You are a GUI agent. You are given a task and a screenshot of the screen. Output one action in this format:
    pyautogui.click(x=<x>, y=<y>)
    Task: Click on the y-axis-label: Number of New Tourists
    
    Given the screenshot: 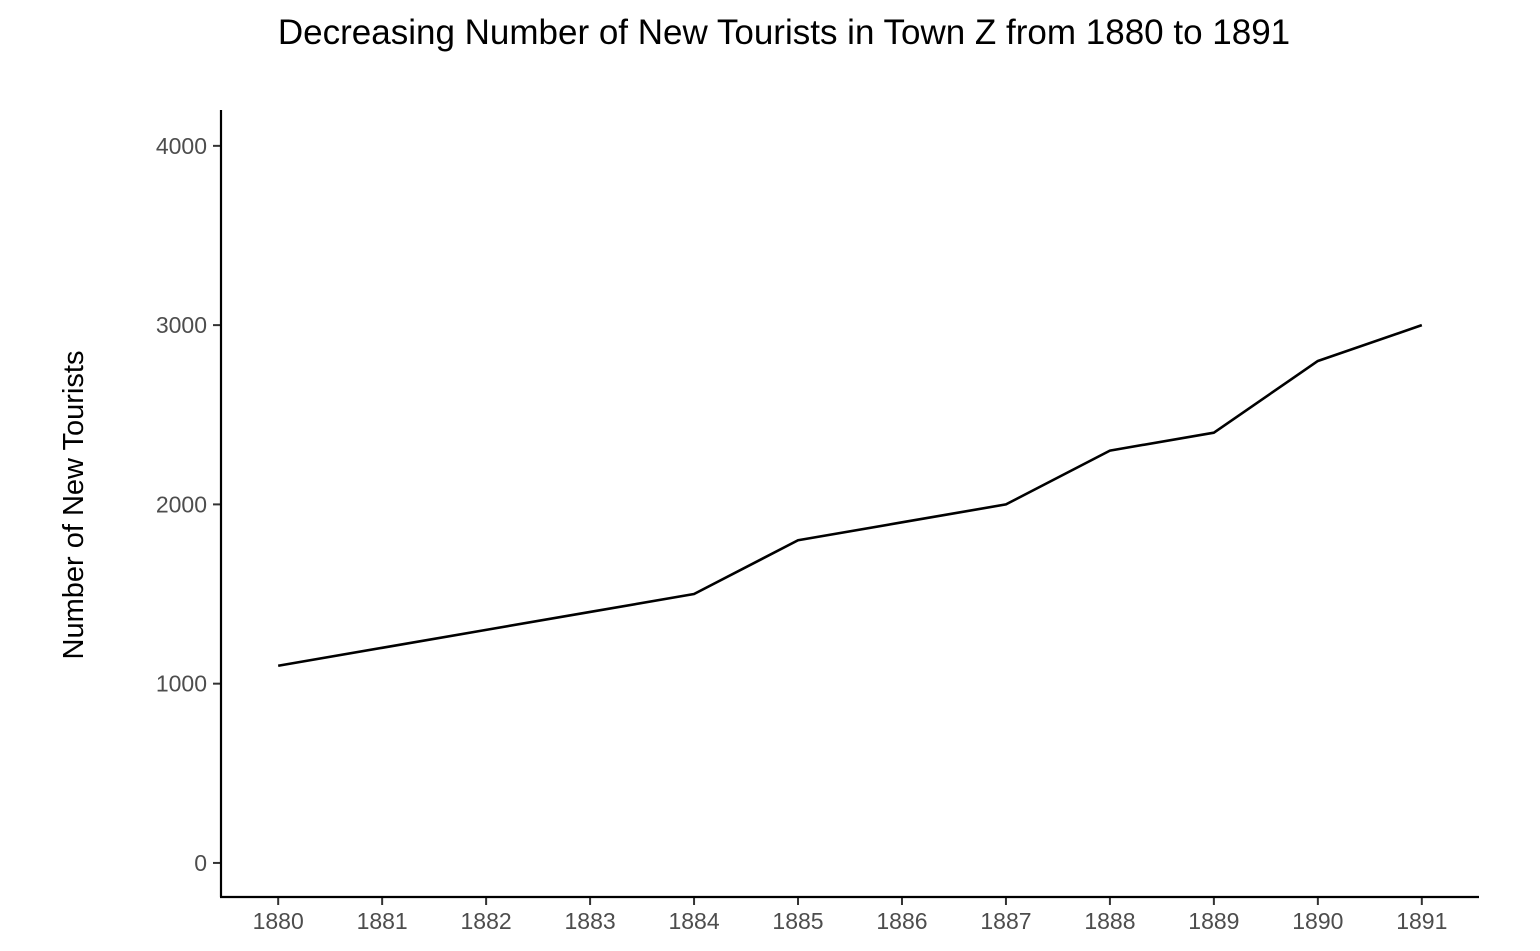 What is the action you would take?
    pyautogui.click(x=74, y=505)
    